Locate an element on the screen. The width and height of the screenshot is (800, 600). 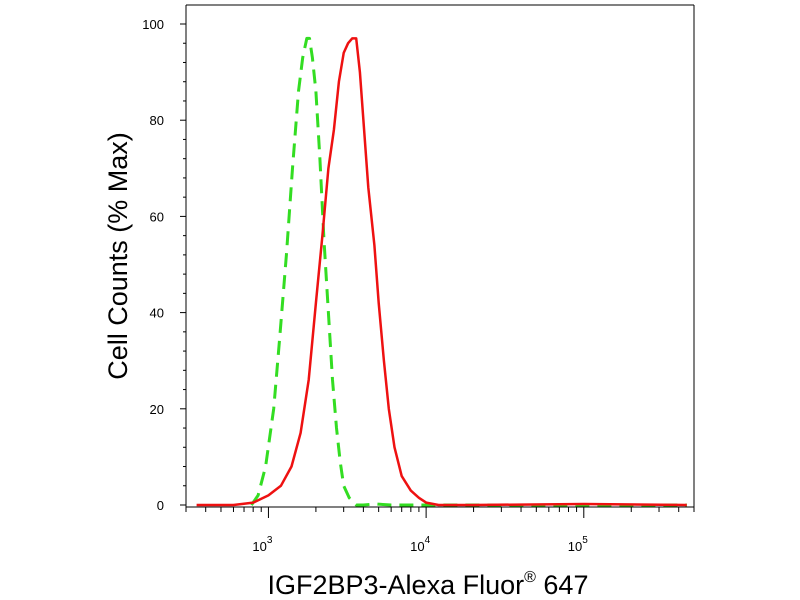
x-tick-label: 10³ is located at coordinates (262, 544).